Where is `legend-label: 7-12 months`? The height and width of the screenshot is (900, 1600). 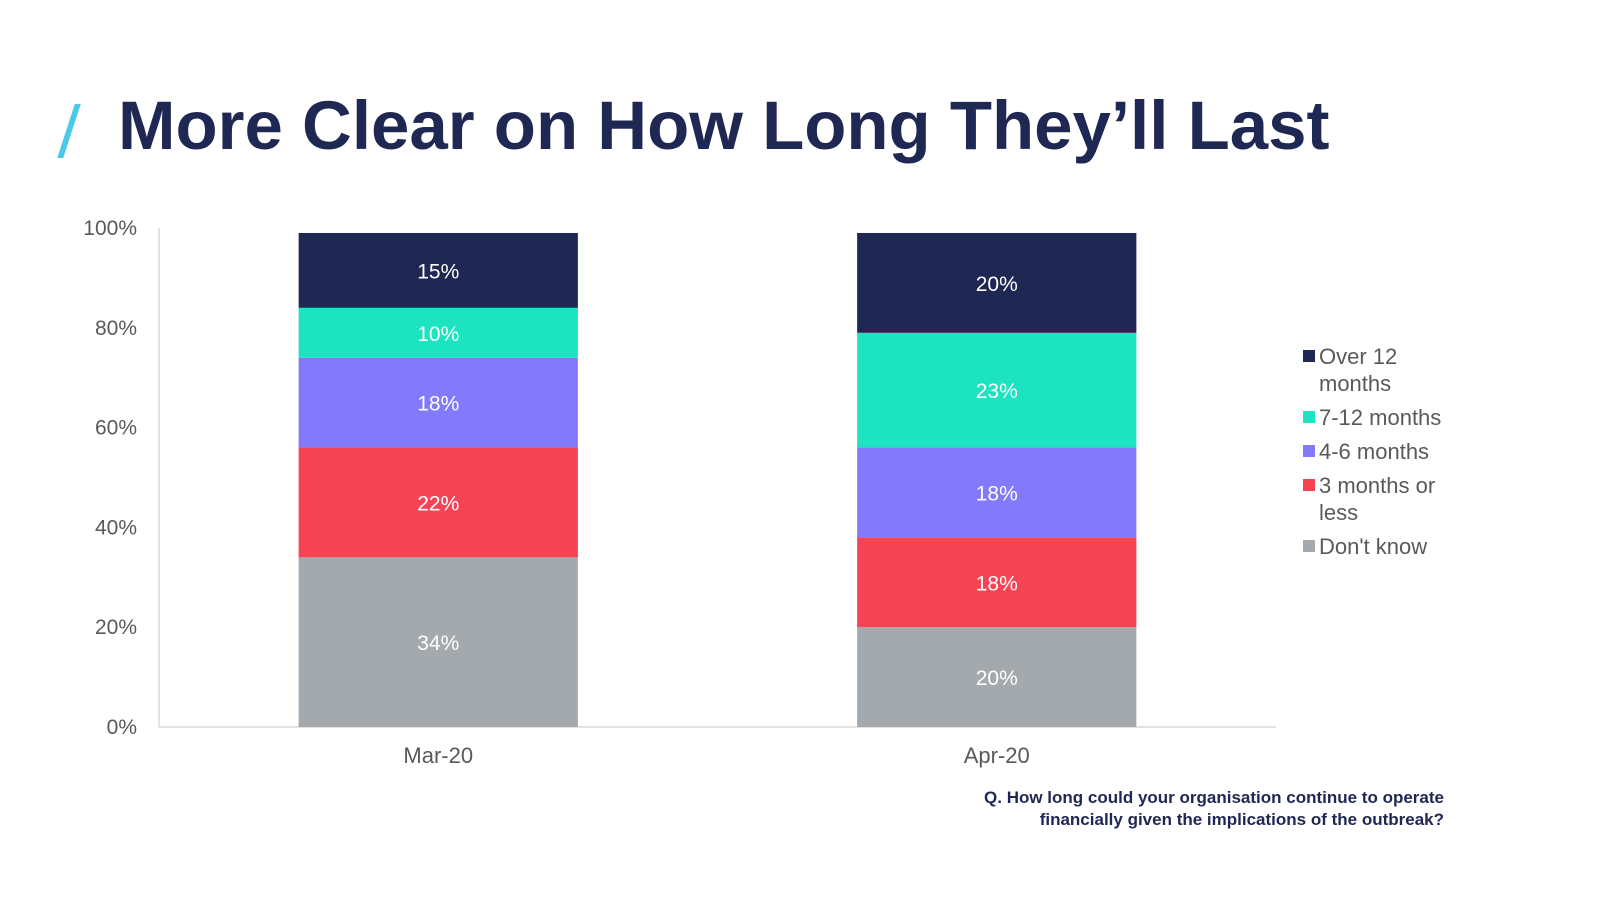
legend-label: 7-12 months is located at coordinates (1380, 417).